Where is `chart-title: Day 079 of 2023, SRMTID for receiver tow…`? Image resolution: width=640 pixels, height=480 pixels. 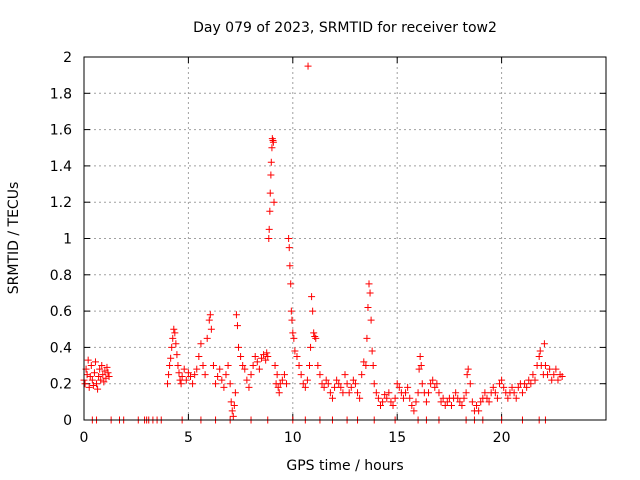 chart-title: Day 079 of 2023, SRMTID for receiver tow… is located at coordinates (345, 28).